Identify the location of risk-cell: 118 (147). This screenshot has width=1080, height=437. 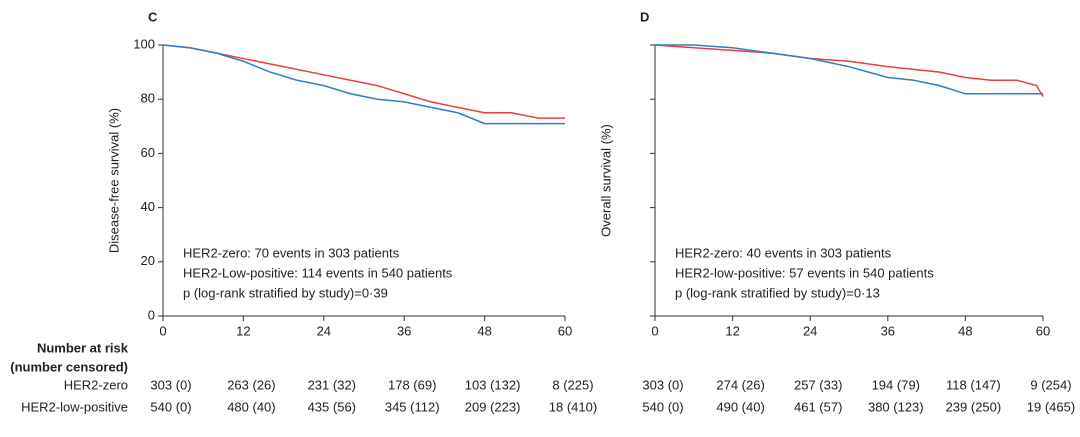
(973, 384).